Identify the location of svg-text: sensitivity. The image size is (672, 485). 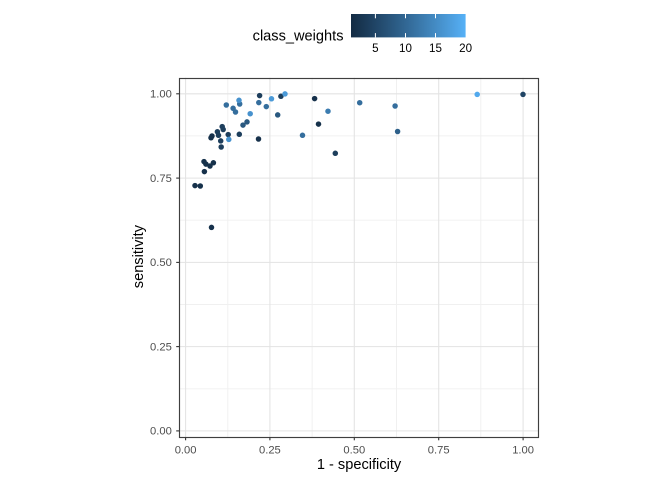
(139, 256).